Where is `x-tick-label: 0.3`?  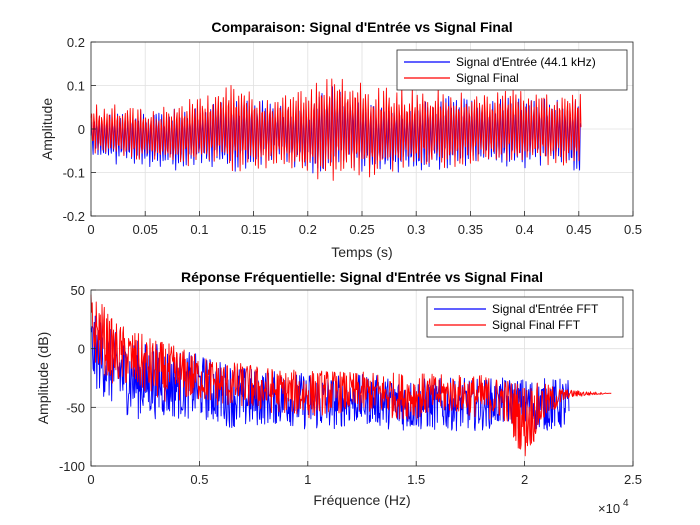 x-tick-label: 0.3 is located at coordinates (416, 229).